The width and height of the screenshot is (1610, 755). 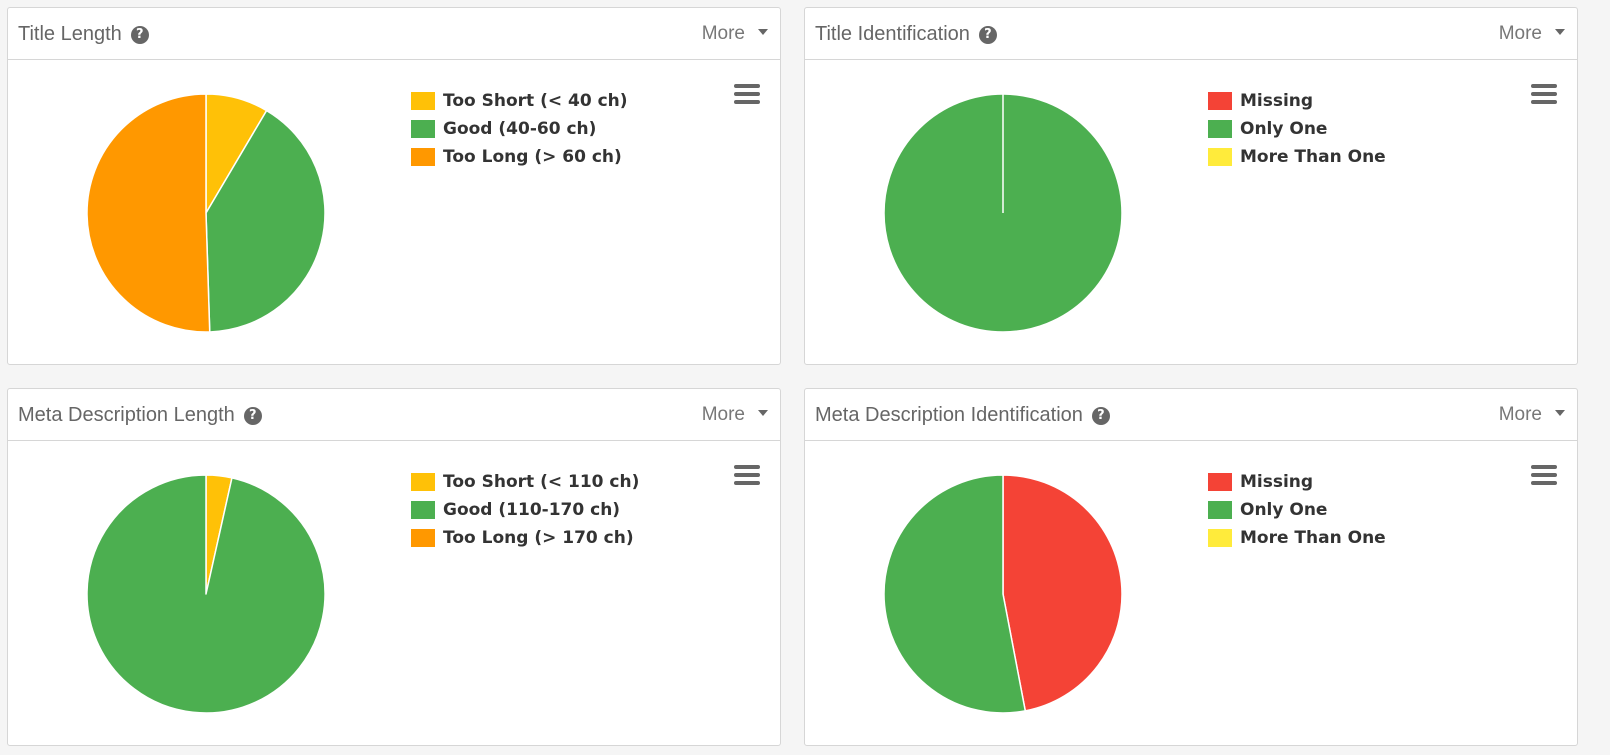 I want to click on legend-item-too-short-110-ch: Too Short (< 110 ch), so click(x=525, y=482).